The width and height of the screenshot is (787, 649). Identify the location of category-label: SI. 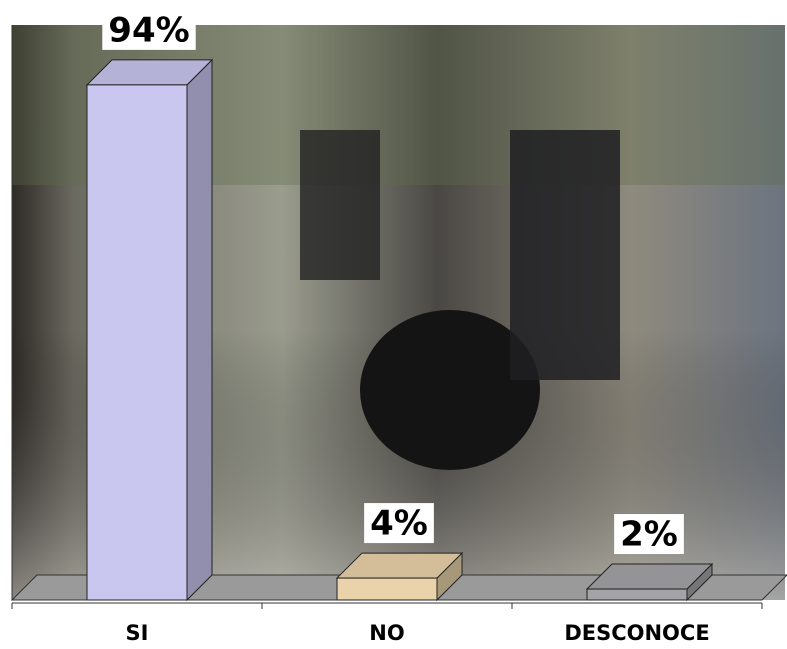
(137, 633).